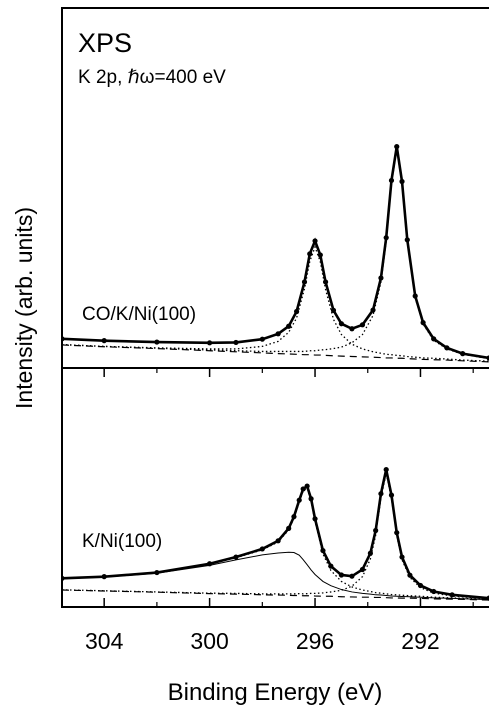 The height and width of the screenshot is (705, 489). Describe the element at coordinates (105, 43) in the screenshot. I see `chart-title: XPS` at that location.